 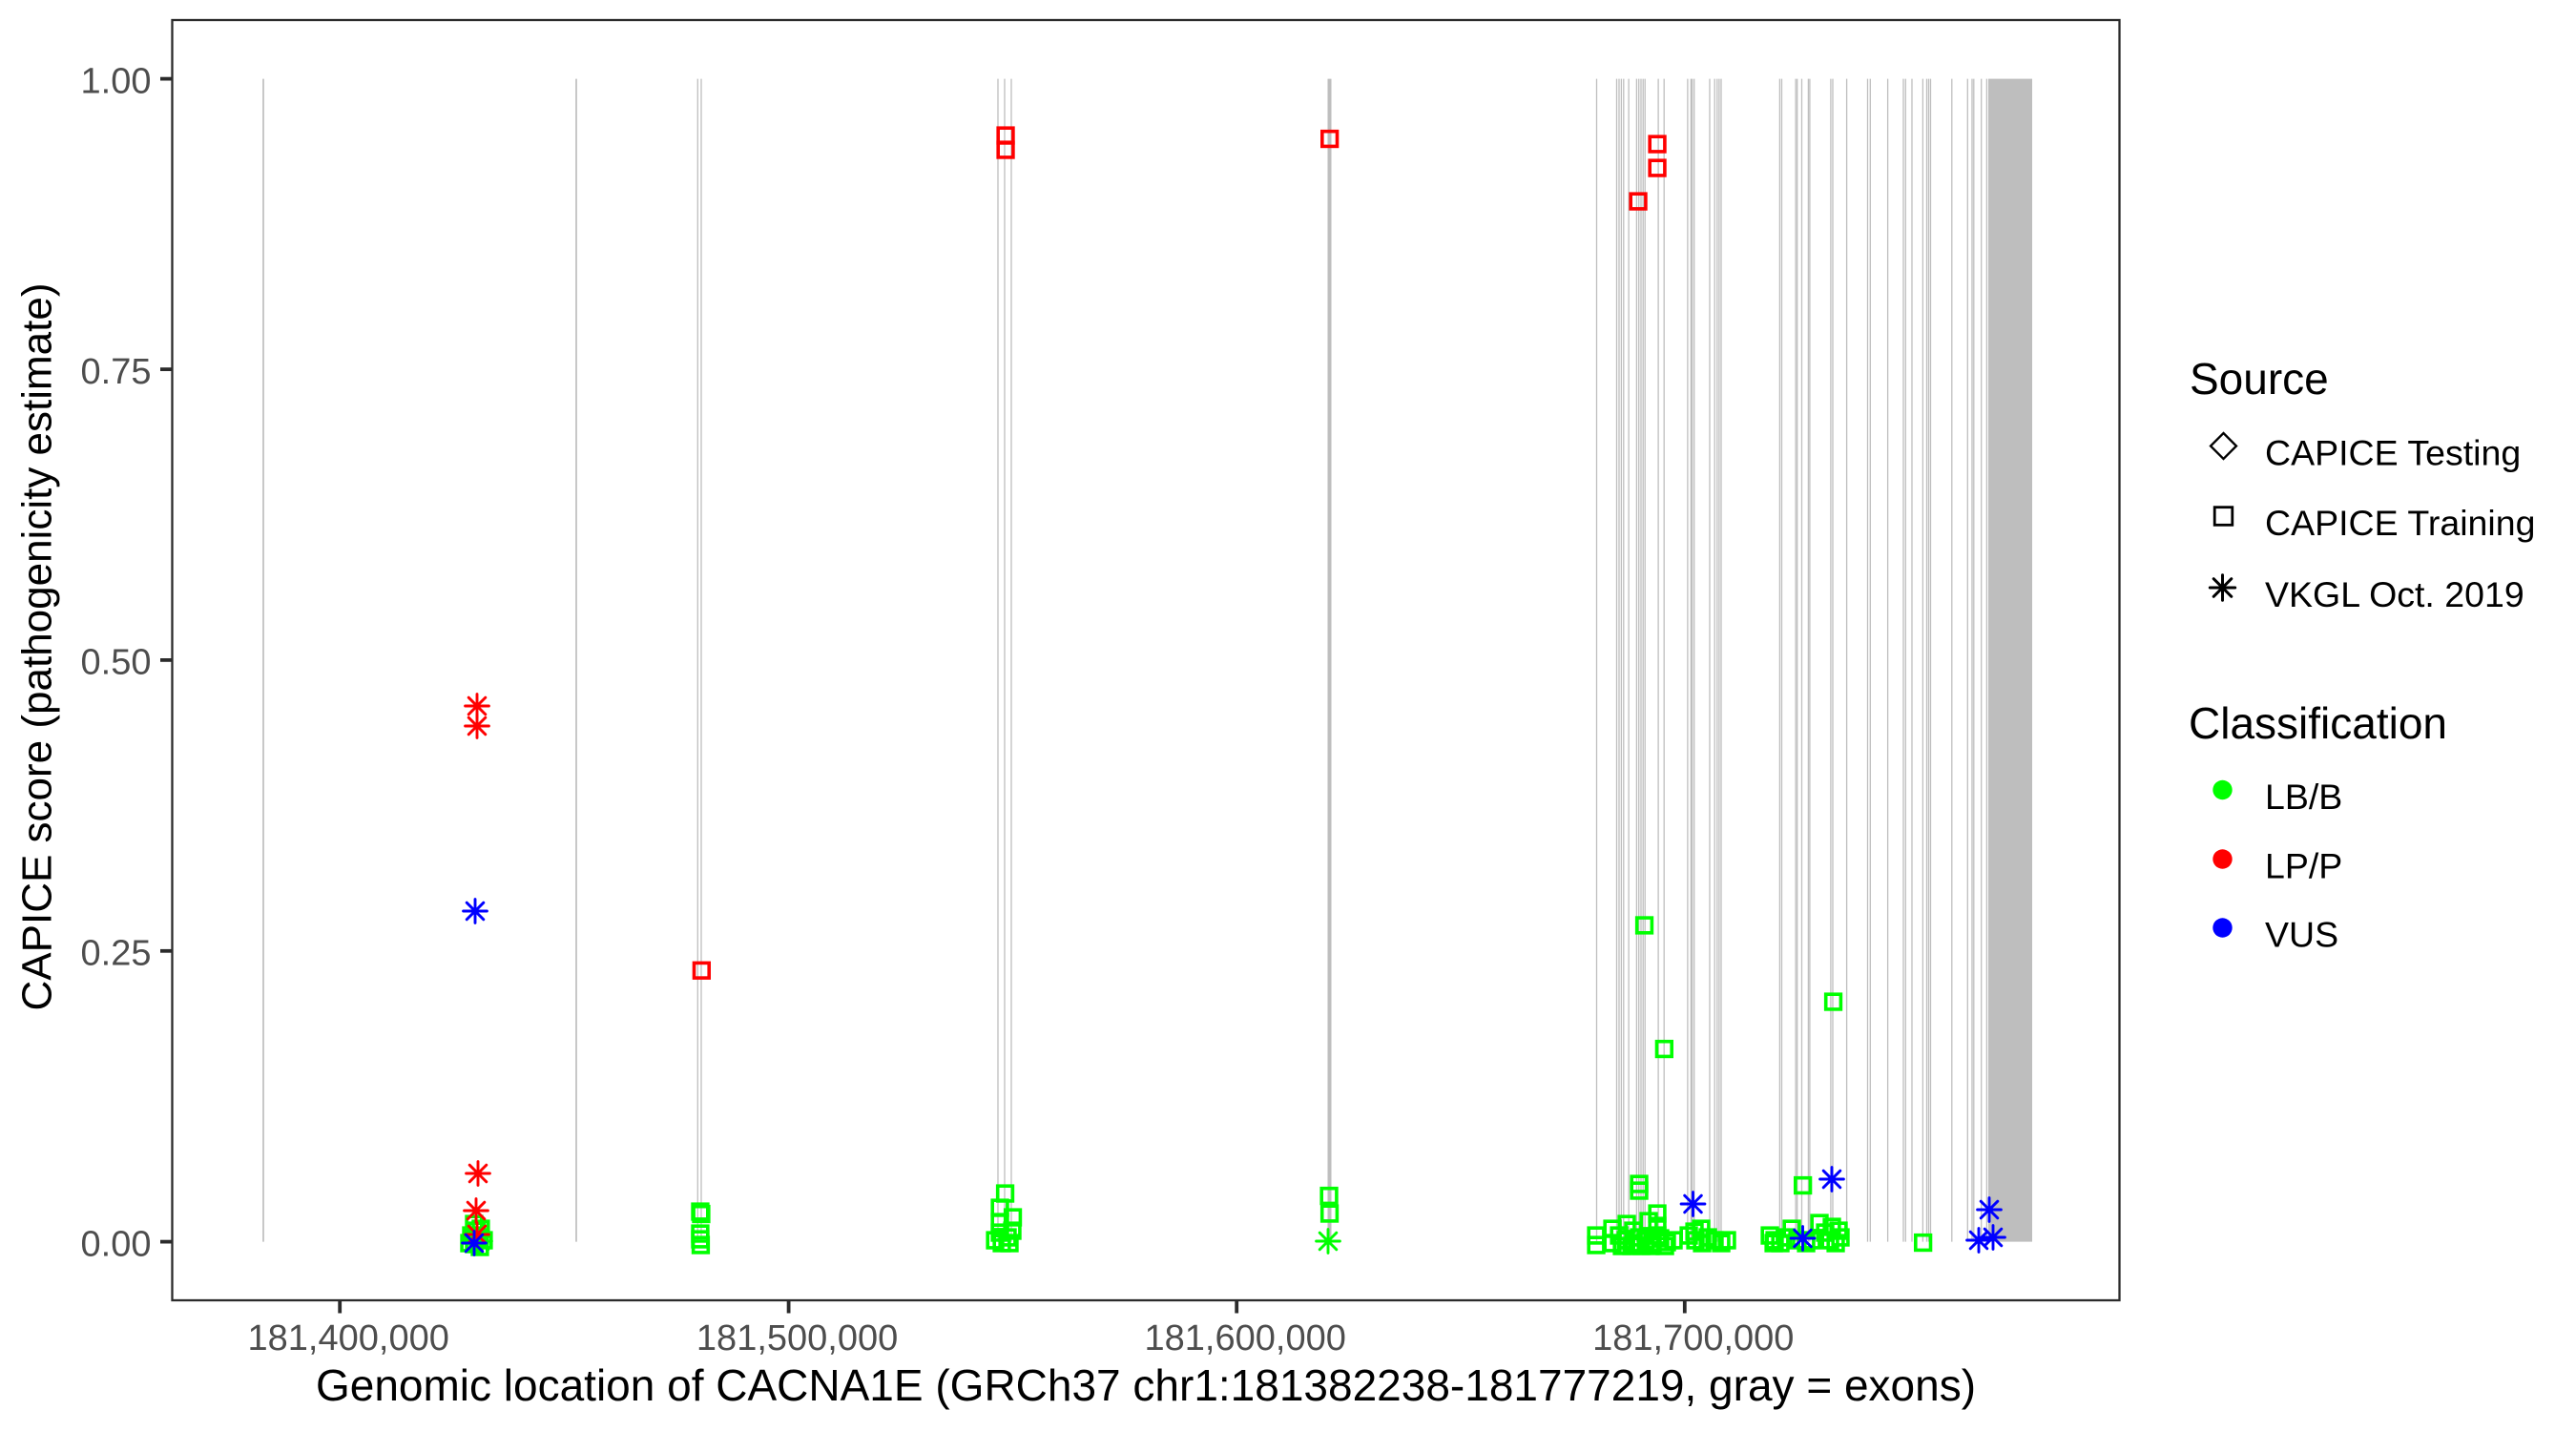 I want to click on svg-text: 181,400,000, so click(x=348, y=1338).